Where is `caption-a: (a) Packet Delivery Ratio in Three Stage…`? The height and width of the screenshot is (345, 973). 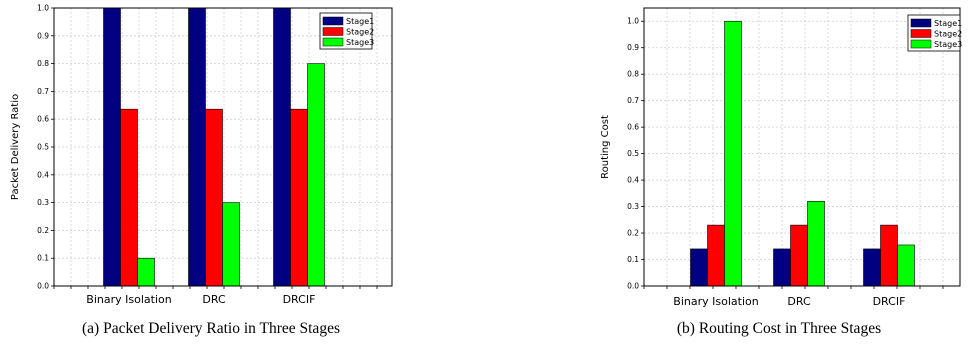 caption-a: (a) Packet Delivery Ratio in Three Stage… is located at coordinates (211, 328).